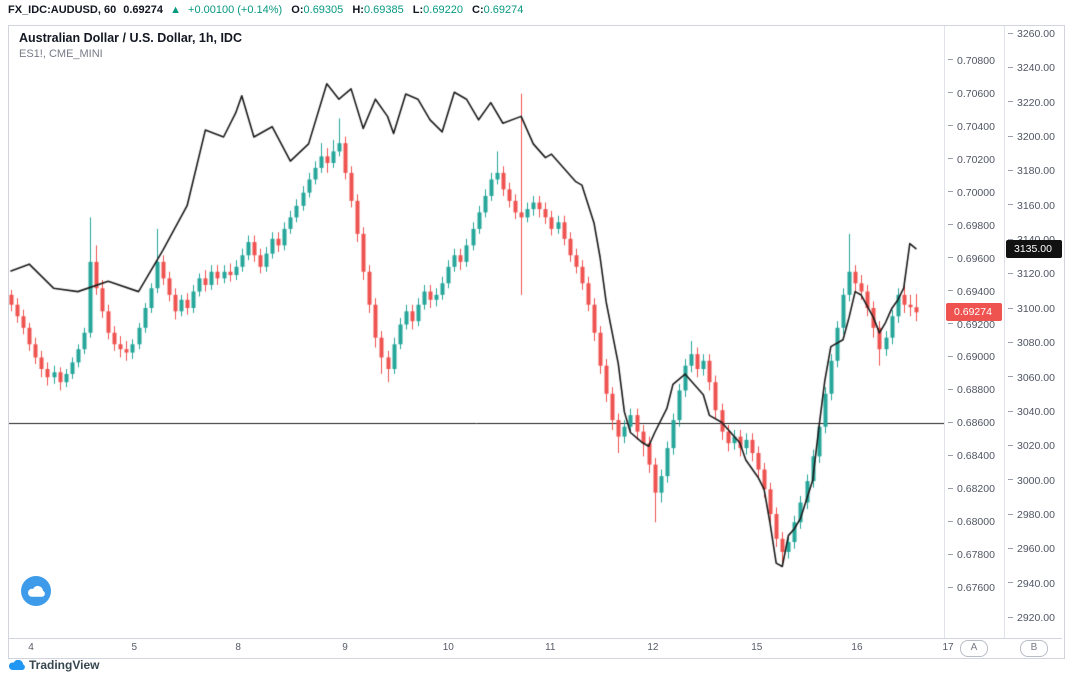 The height and width of the screenshot is (674, 1070). I want to click on es1-price-tick: 3000.00, so click(1030, 481).